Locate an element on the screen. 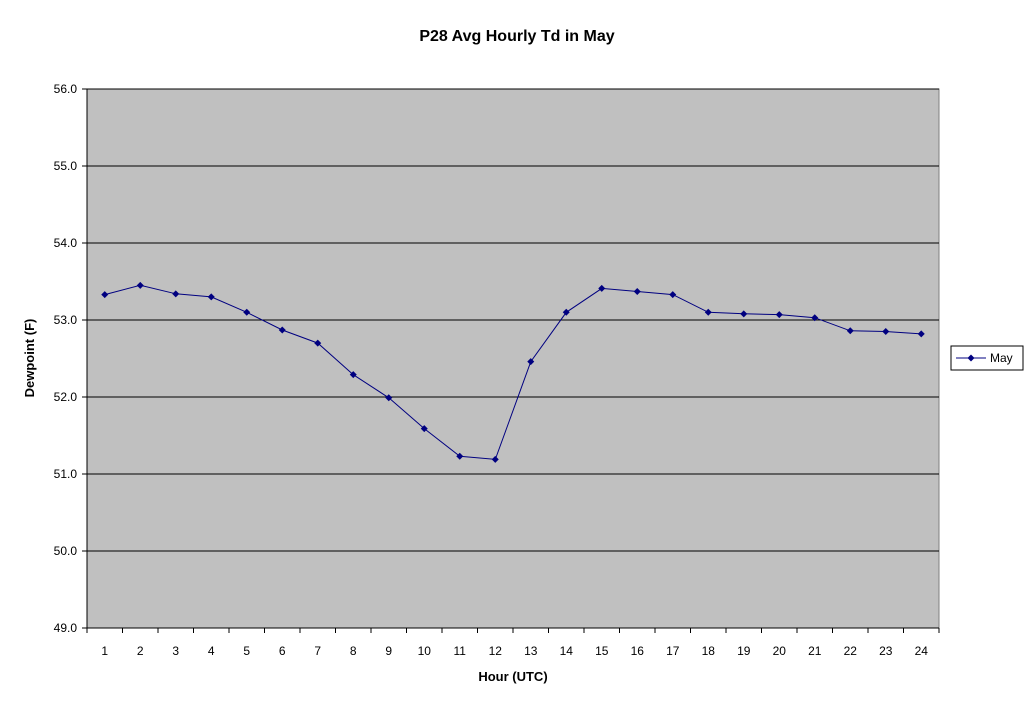 This screenshot has width=1034, height=706. x-tick-label: 19 is located at coordinates (744, 651).